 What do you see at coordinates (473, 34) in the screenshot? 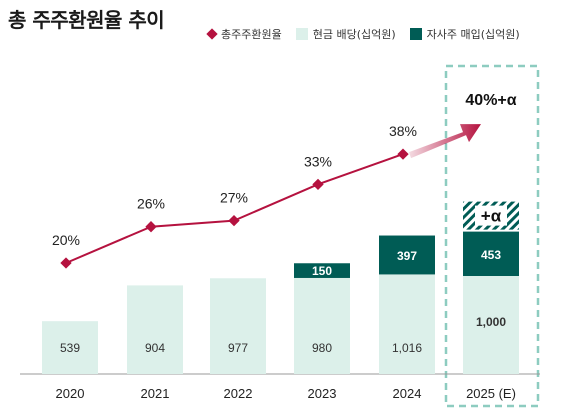
I see `legend-label-buyback: 자사주 매입(십억원)` at bounding box center [473, 34].